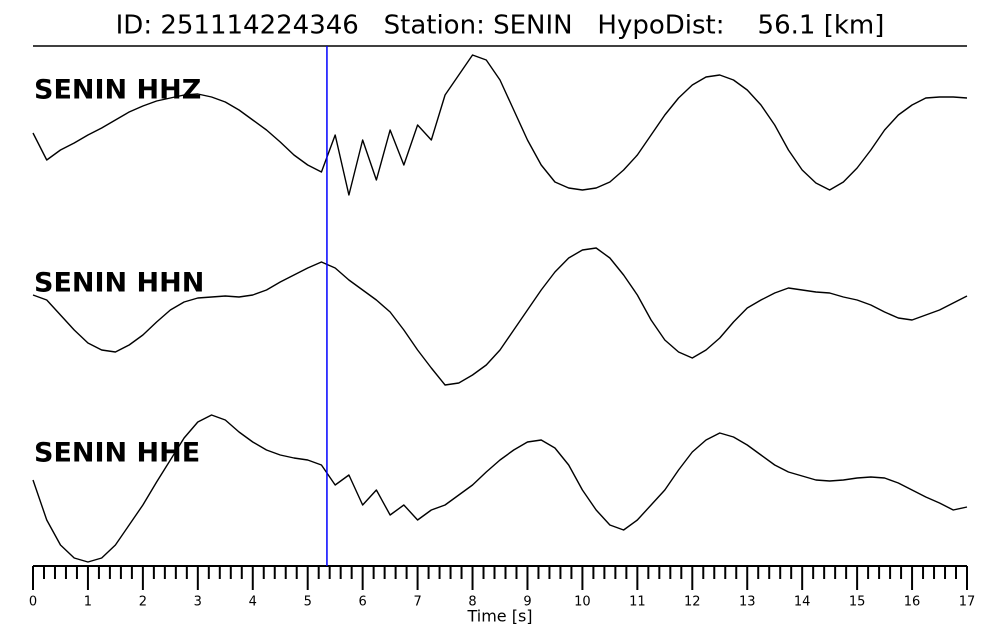 The height and width of the screenshot is (640, 1000). Describe the element at coordinates (308, 602) in the screenshot. I see `x-tick-label: 5` at that location.